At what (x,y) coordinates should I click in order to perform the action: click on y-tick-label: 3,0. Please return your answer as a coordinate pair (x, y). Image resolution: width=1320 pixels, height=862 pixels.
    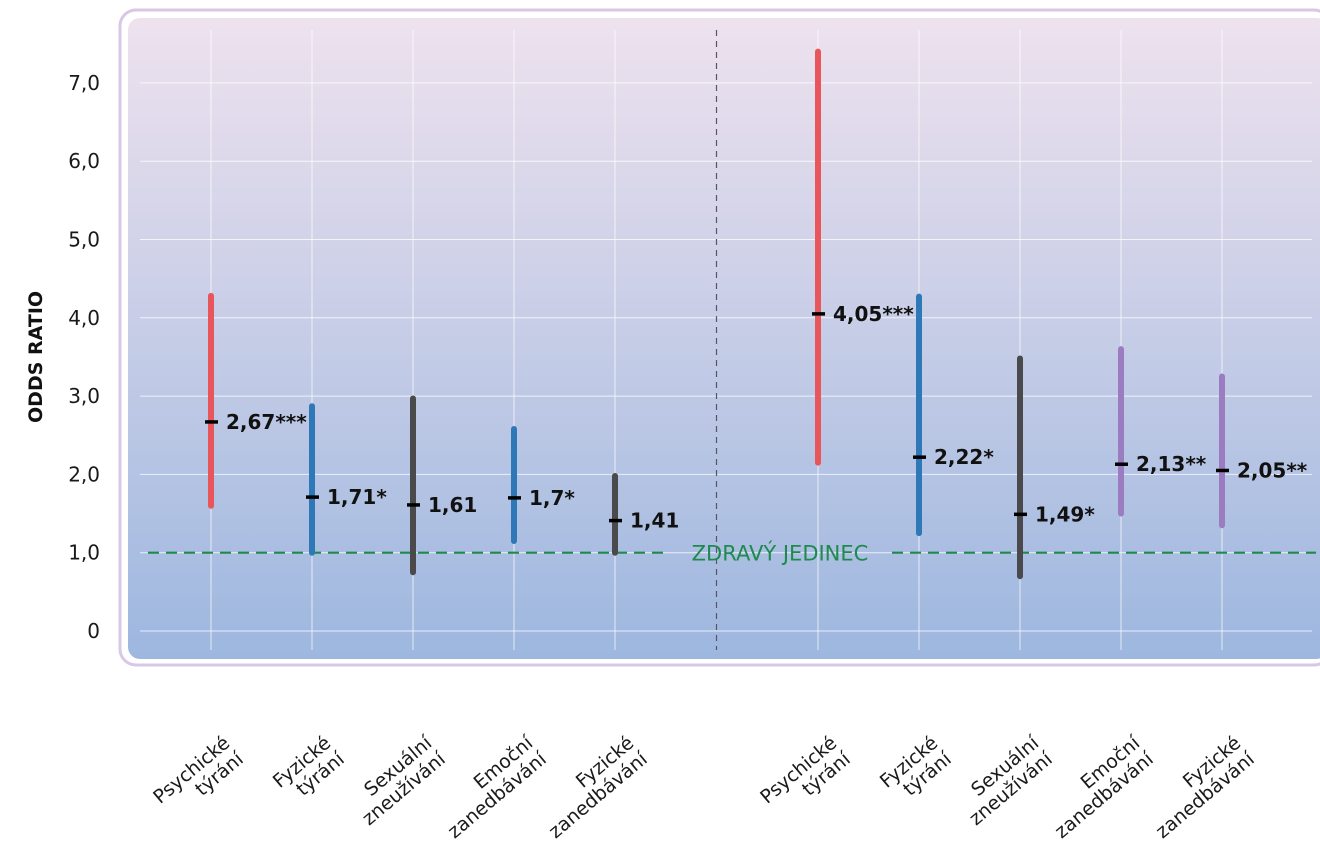
    Looking at the image, I should click on (84, 396).